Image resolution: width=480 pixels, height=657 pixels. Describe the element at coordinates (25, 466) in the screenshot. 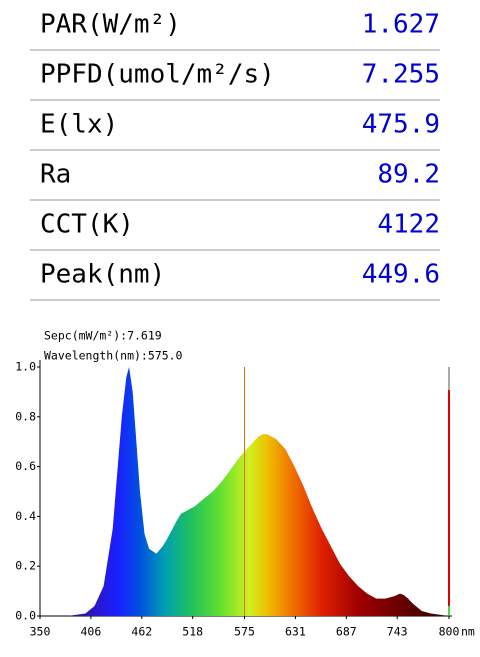

I see `y-tick-label: 0.6` at that location.